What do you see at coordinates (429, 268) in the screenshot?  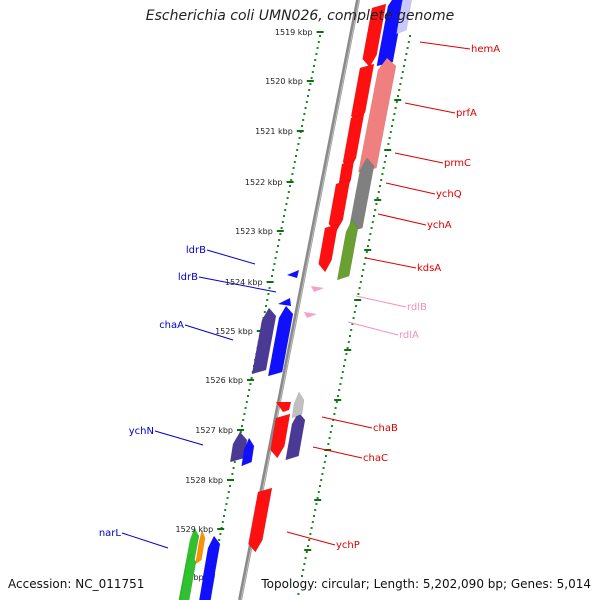 I see `gene-label: kdsA` at bounding box center [429, 268].